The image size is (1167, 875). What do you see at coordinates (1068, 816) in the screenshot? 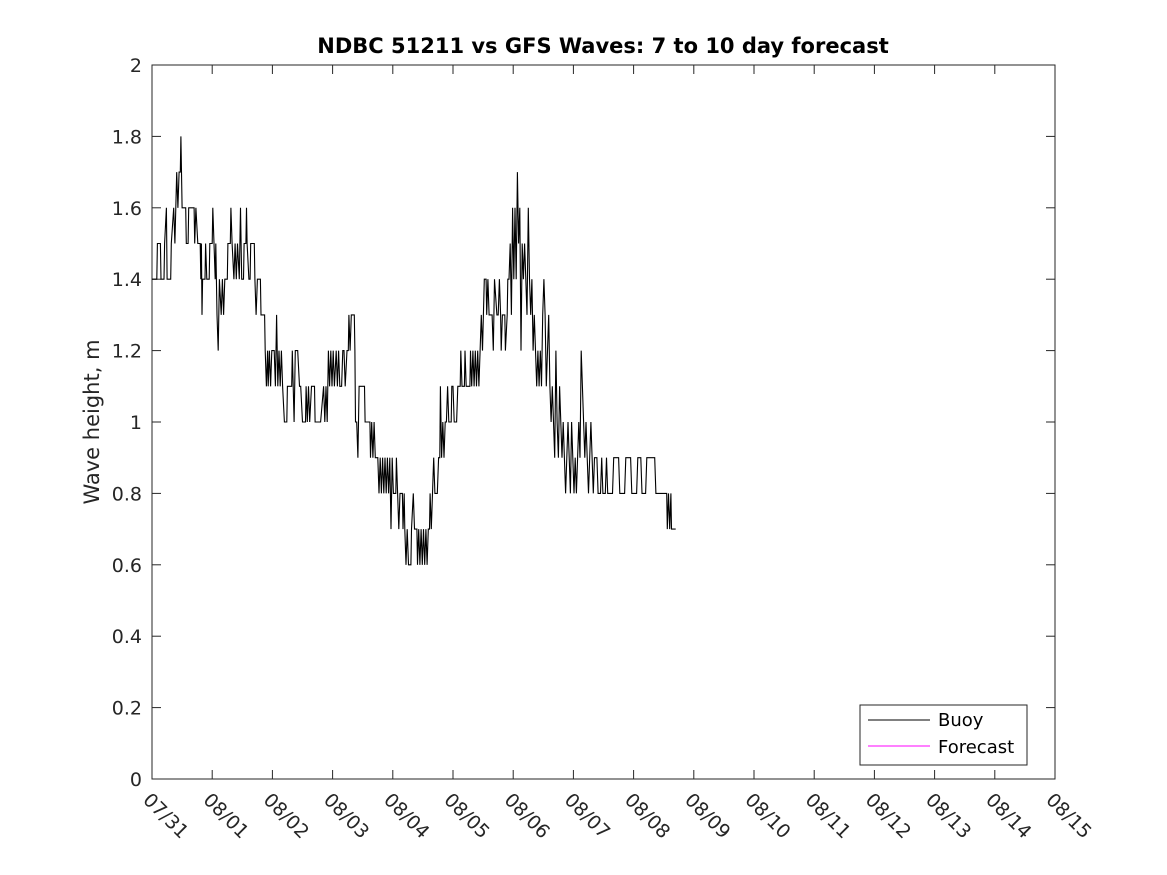
I see `x-tick-label: 08/15` at bounding box center [1068, 816].